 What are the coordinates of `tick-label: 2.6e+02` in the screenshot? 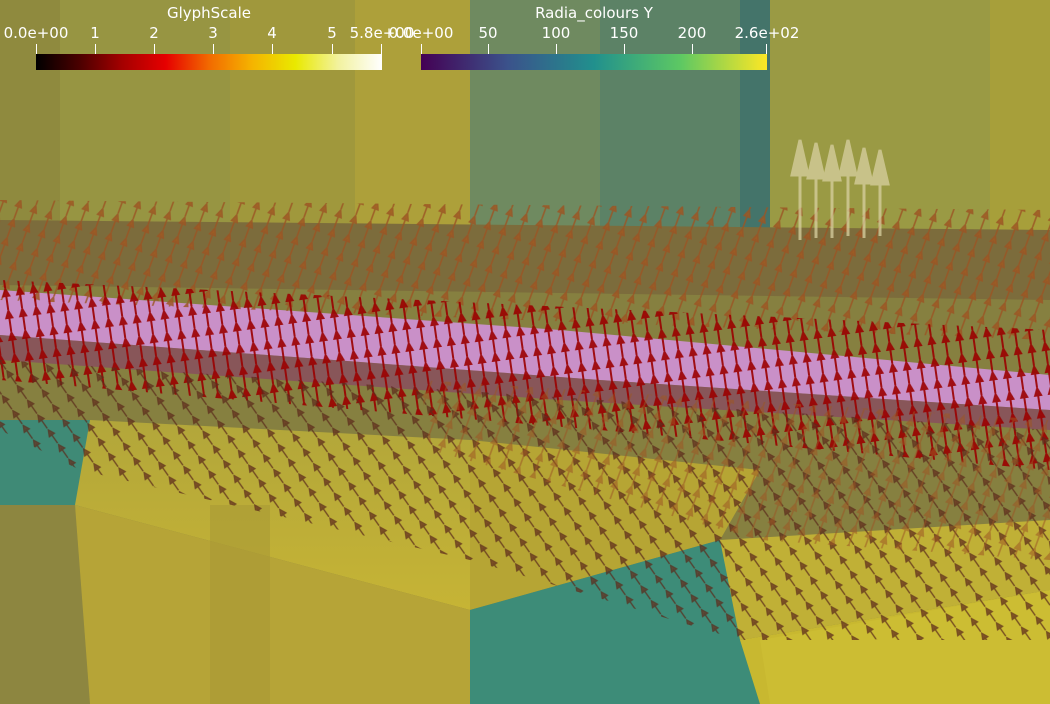 It's located at (767, 33).